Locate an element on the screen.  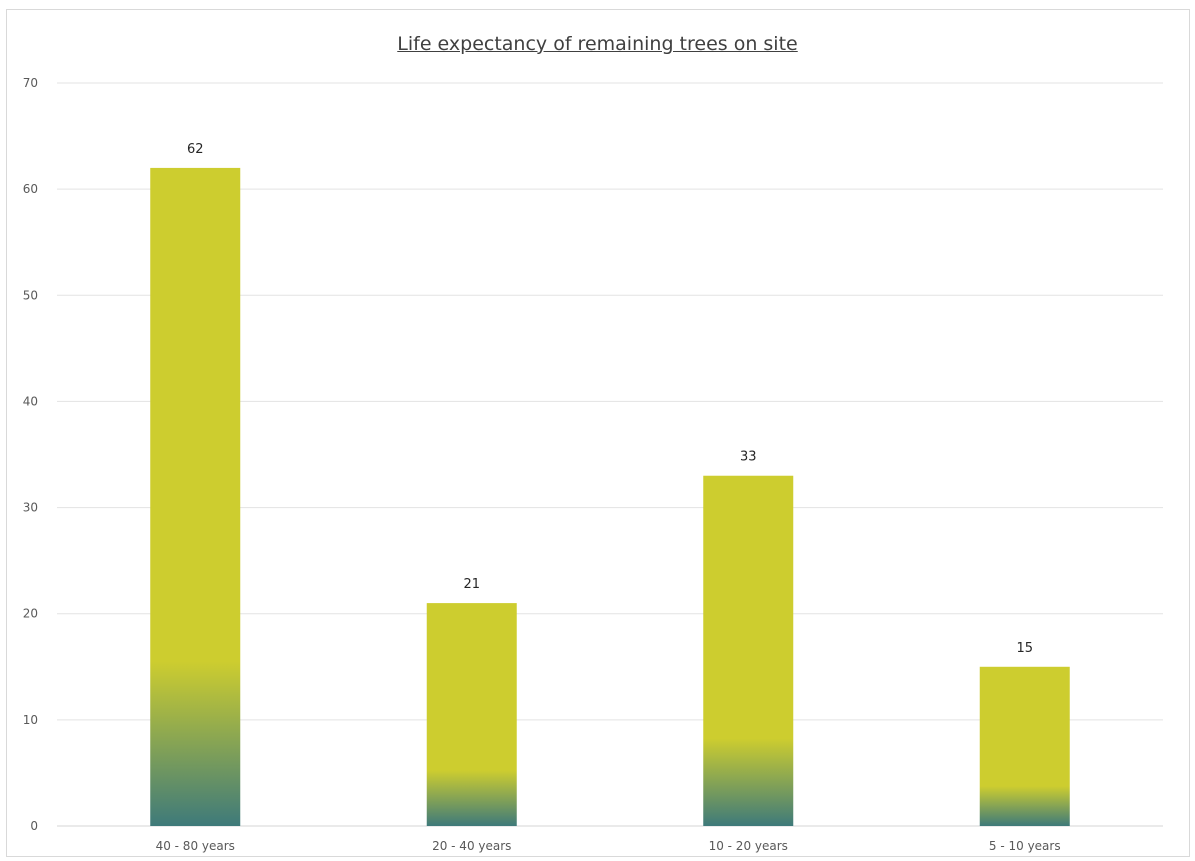
x-tick-label: 10 - 20 years is located at coordinates (748, 846).